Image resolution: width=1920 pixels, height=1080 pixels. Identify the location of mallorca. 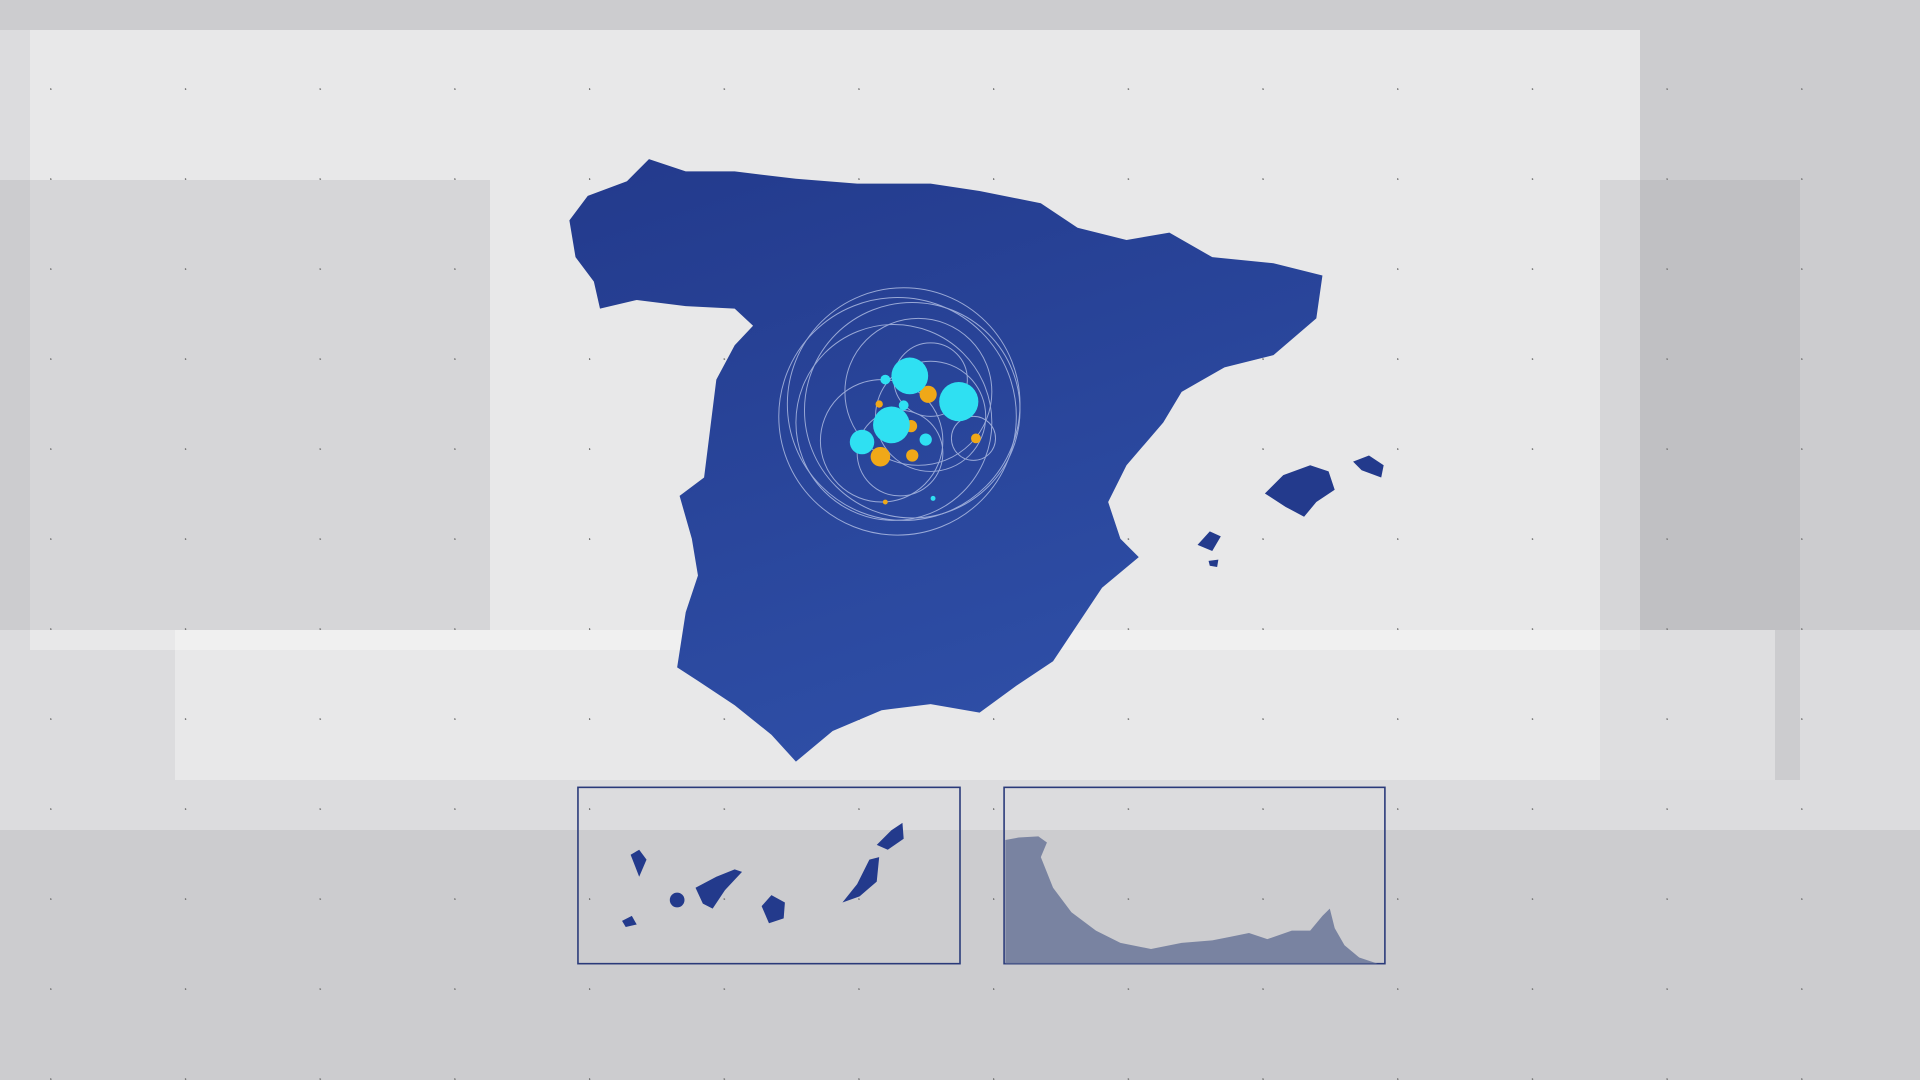
(1299, 491).